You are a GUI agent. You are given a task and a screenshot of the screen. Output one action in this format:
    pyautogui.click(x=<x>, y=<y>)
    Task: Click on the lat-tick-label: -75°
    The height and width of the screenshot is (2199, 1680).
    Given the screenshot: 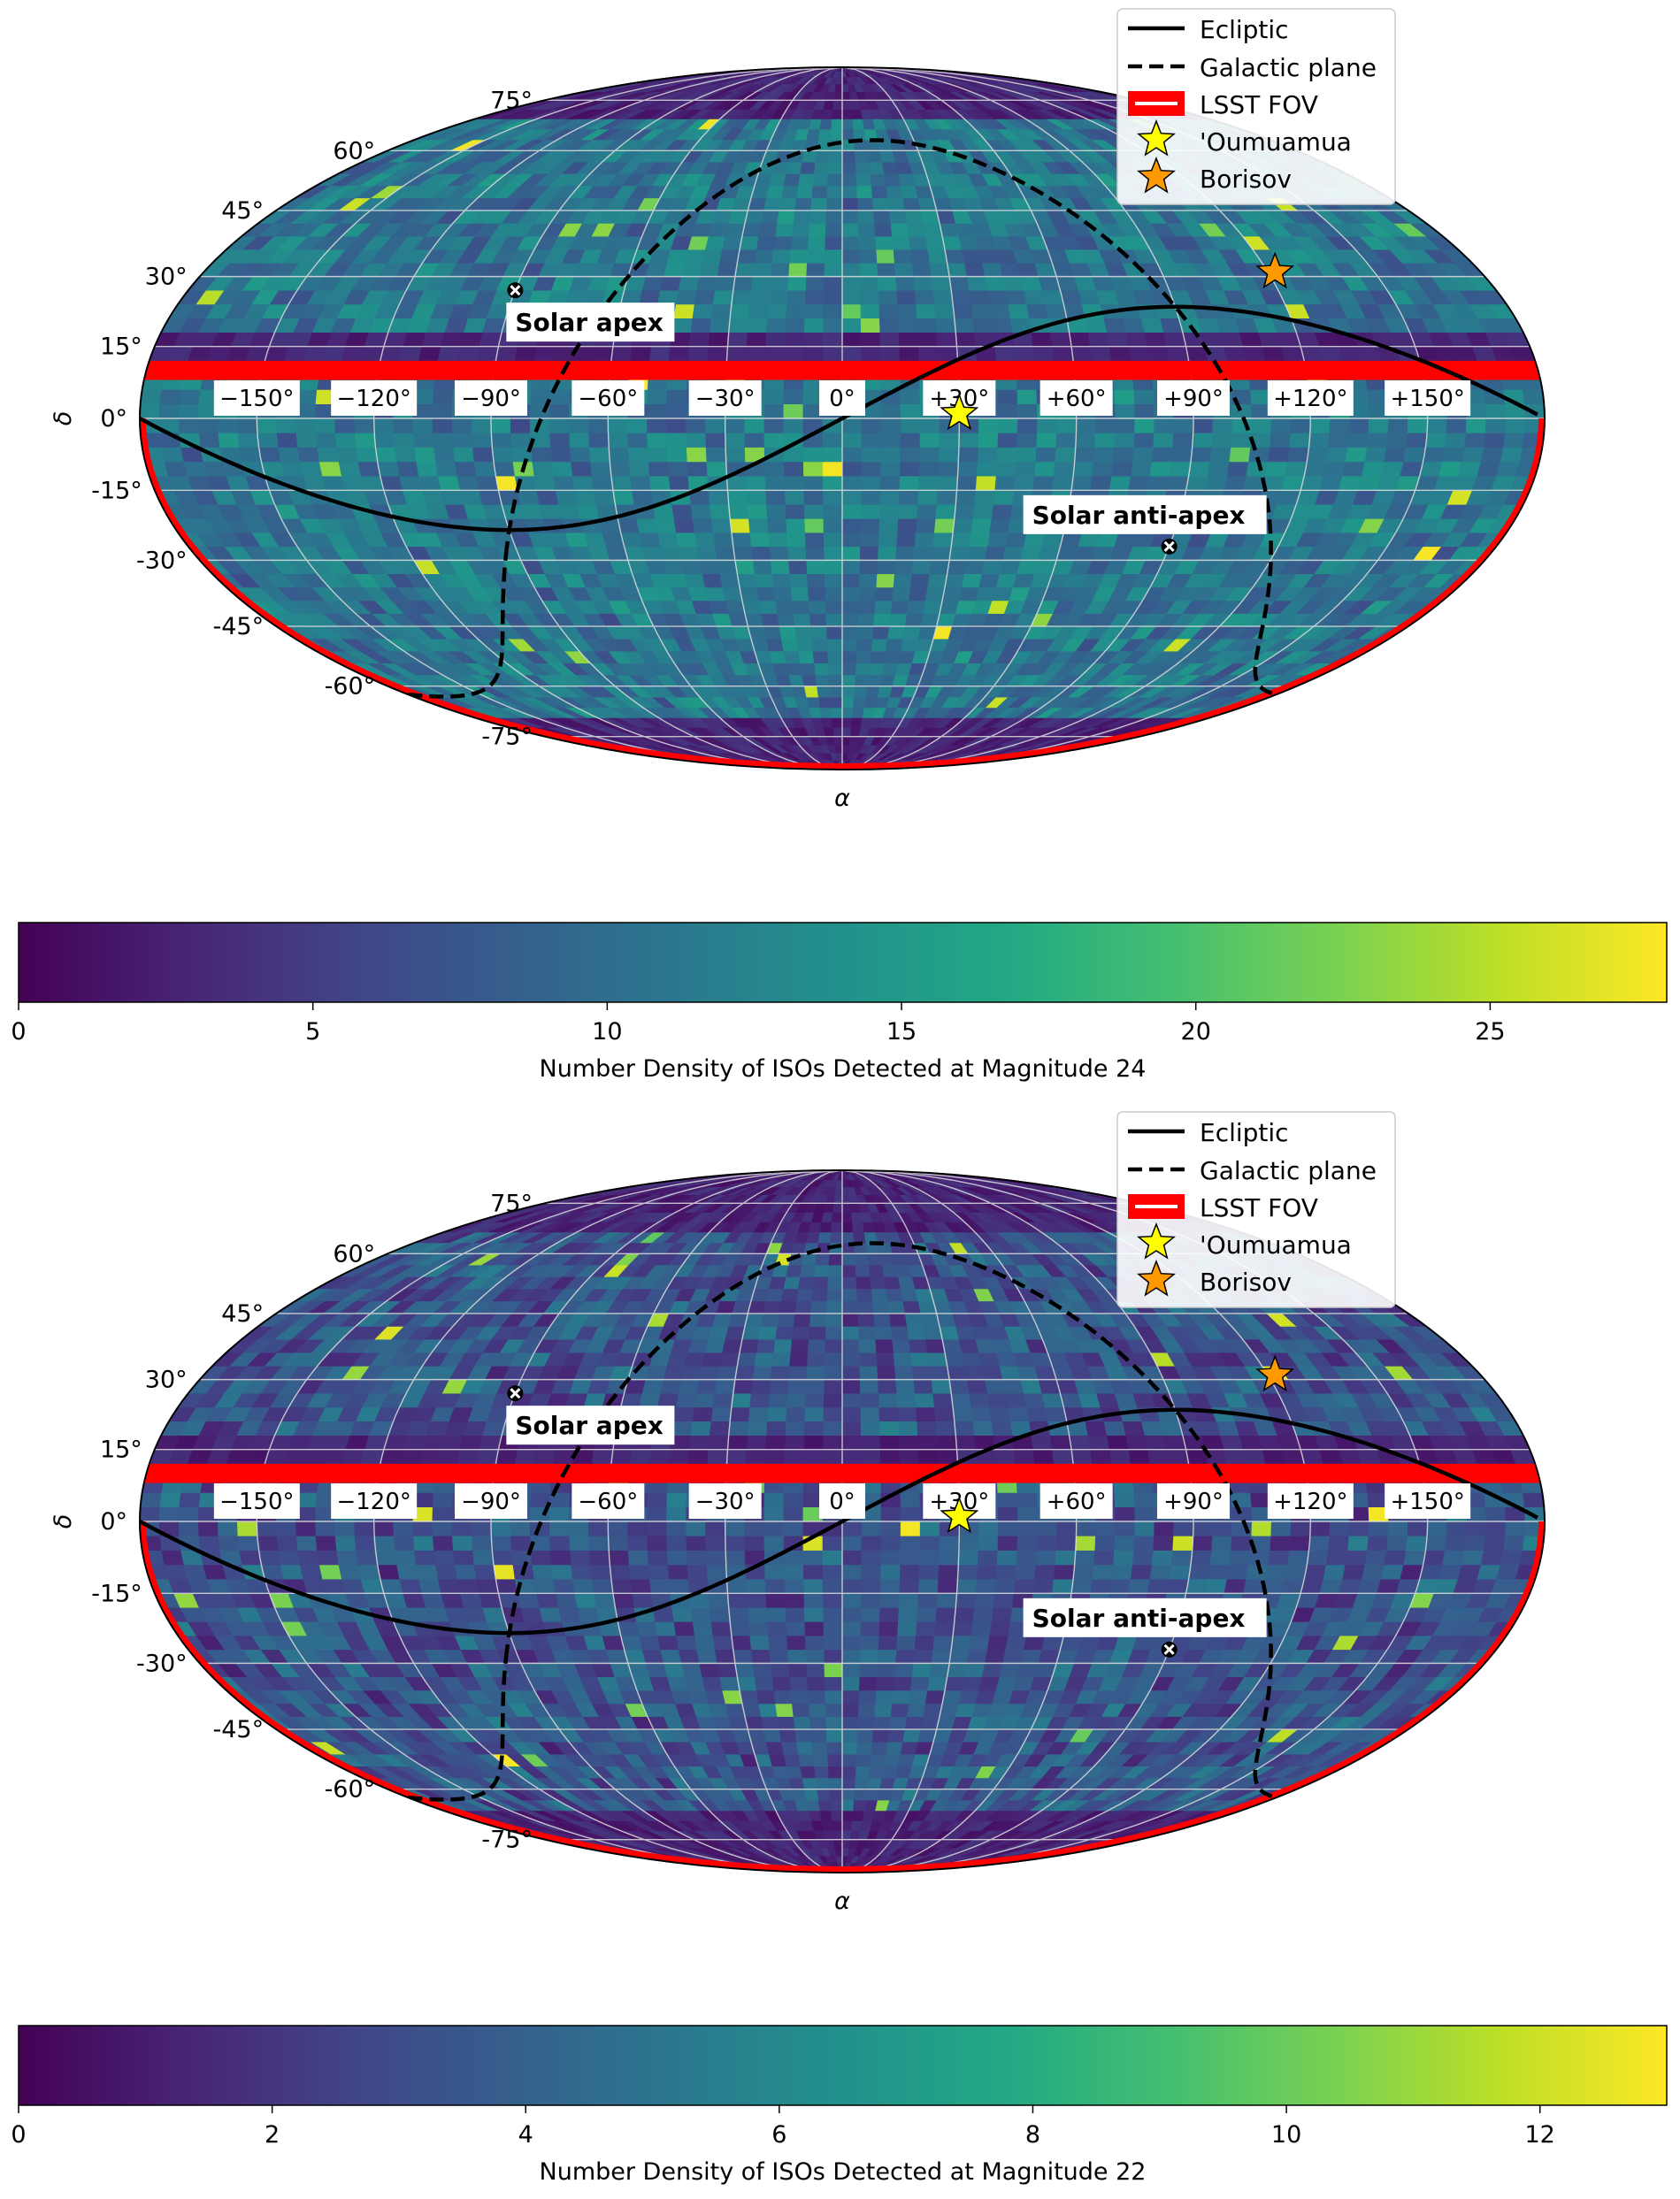 What is the action you would take?
    pyautogui.click(x=507, y=738)
    